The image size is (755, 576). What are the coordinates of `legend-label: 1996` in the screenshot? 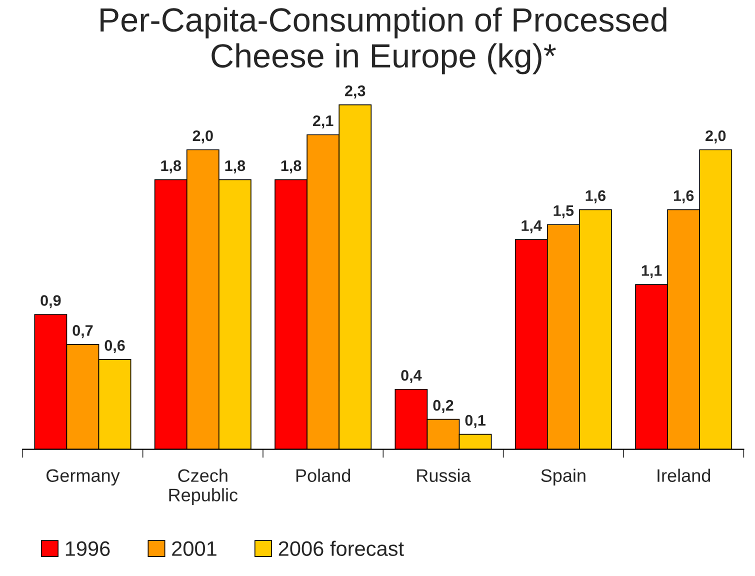 It's located at (88, 548).